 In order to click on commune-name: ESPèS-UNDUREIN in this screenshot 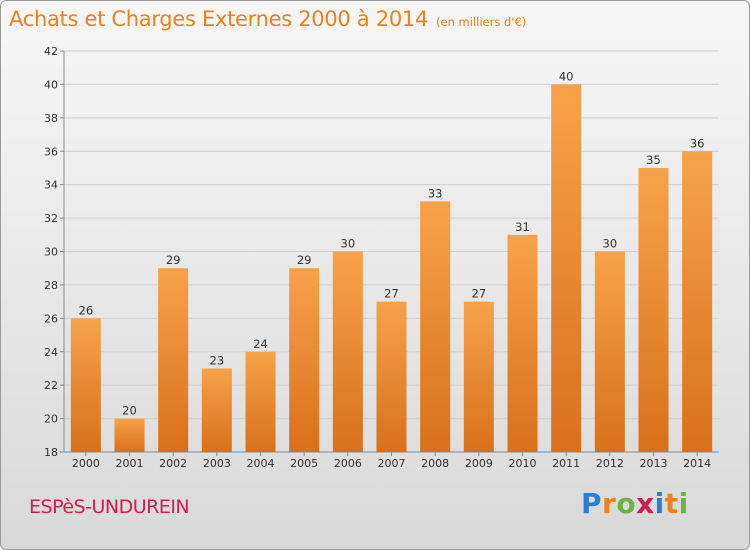, I will do `click(109, 507)`.